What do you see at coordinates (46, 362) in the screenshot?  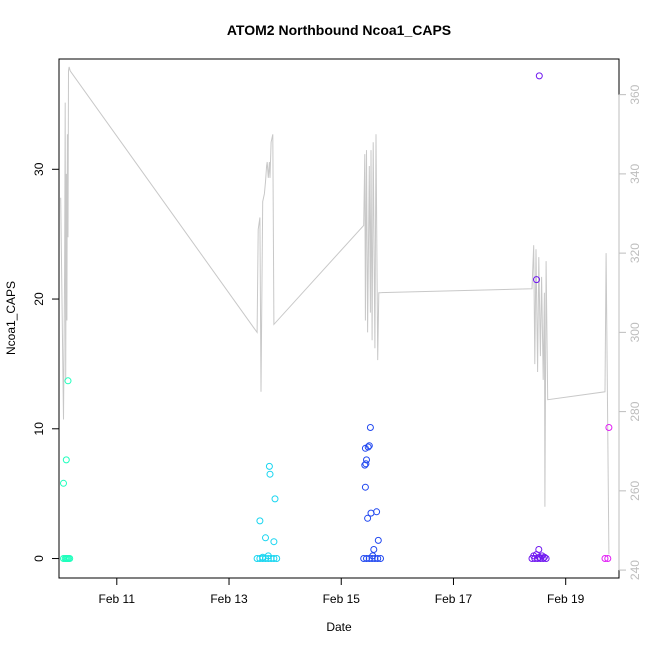 I see `y-axis-left: 0 10 20 30` at bounding box center [46, 362].